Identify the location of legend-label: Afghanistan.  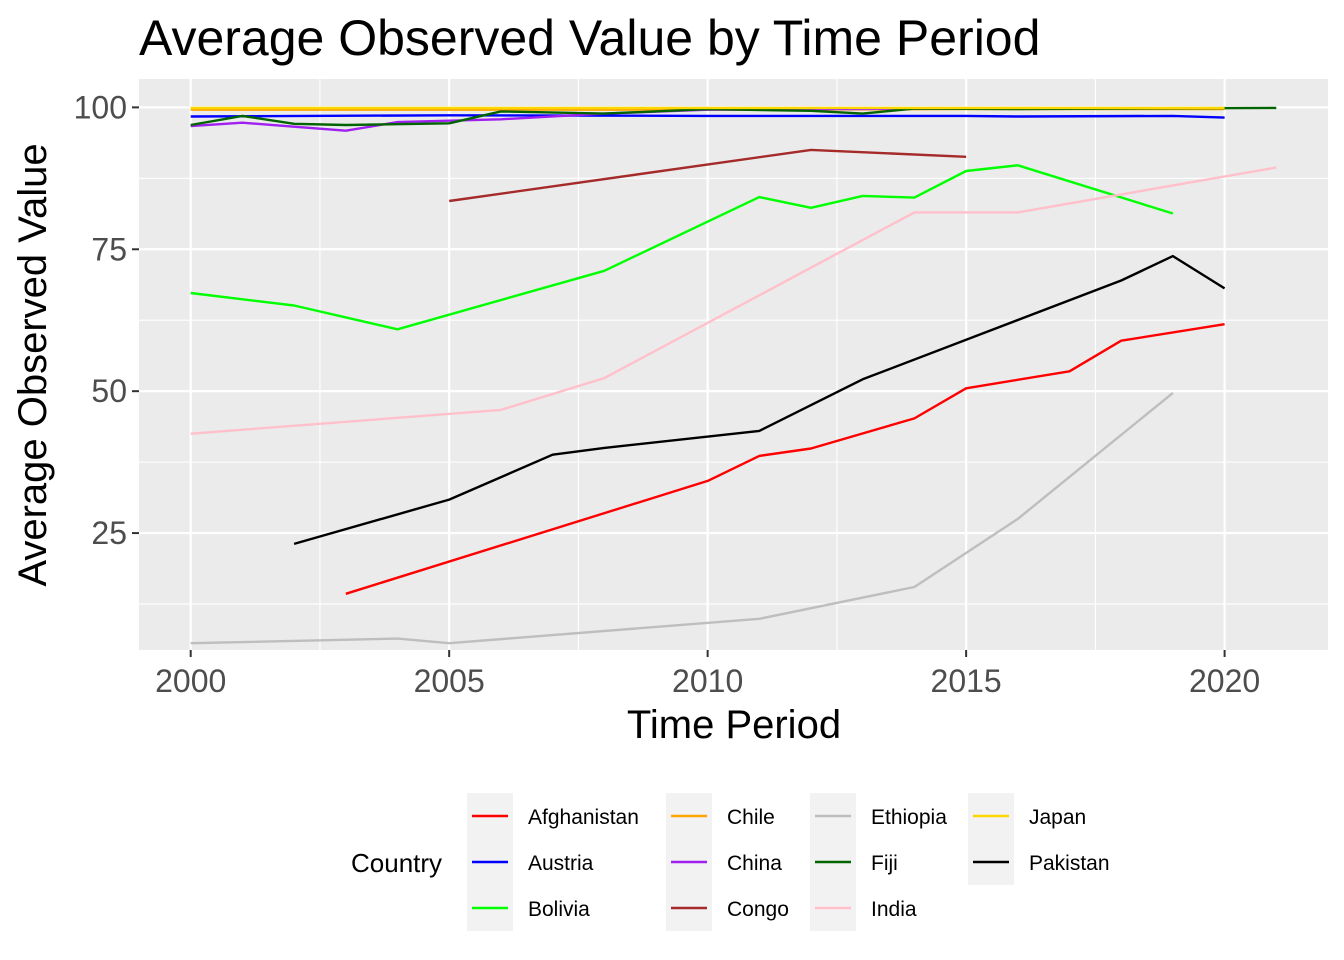
(583, 817).